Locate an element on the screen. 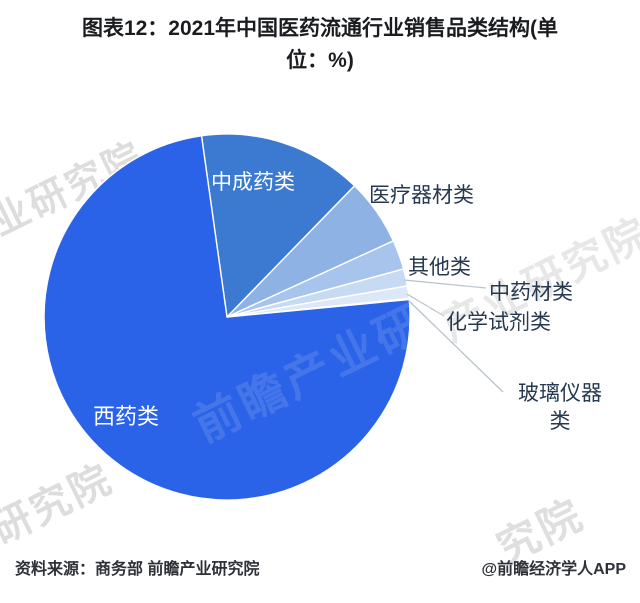 The height and width of the screenshot is (603, 640). pie-slice-chinese-patent-medicine is located at coordinates (278, 226).